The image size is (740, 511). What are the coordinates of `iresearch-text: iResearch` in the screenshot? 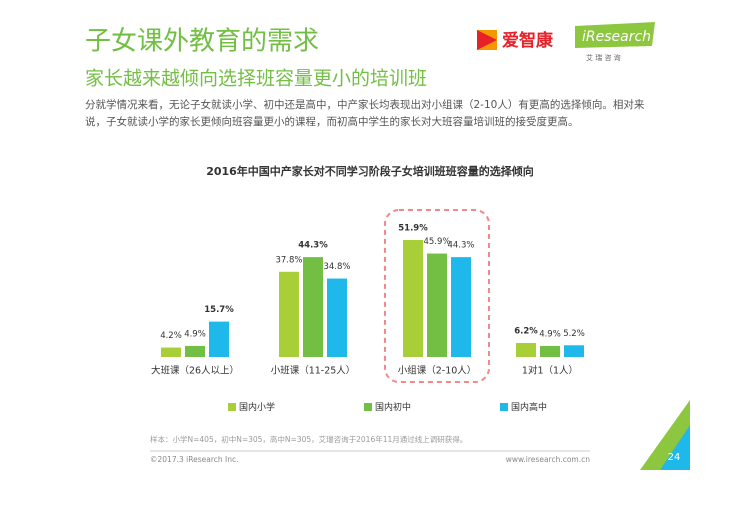 It's located at (616, 37).